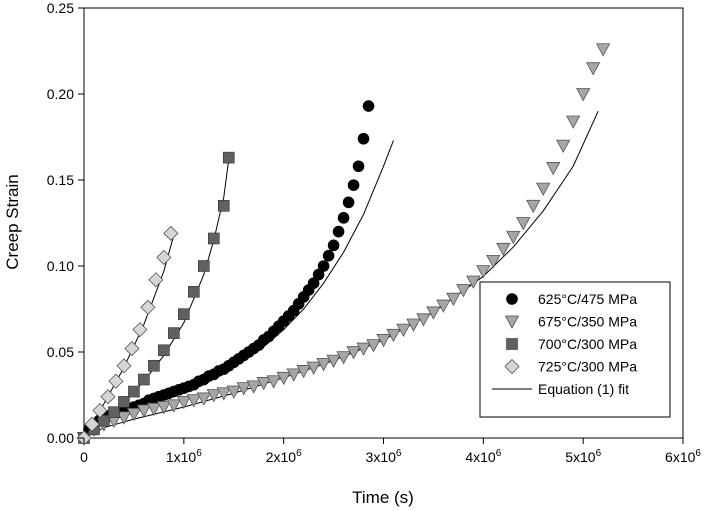  Describe the element at coordinates (60, 352) in the screenshot. I see `y-tick-label: 0.05` at that location.